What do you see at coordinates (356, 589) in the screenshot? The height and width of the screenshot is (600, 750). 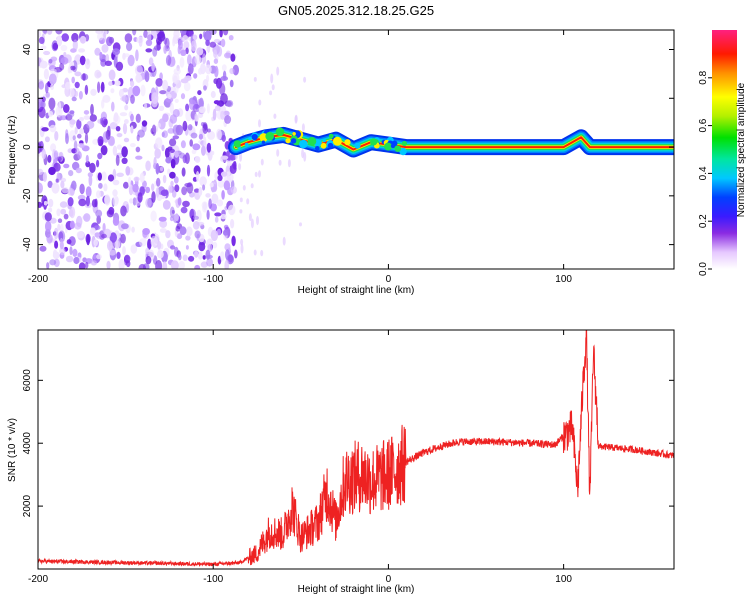 I see `snr-x-axis-title: Height of straight line (km)` at bounding box center [356, 589].